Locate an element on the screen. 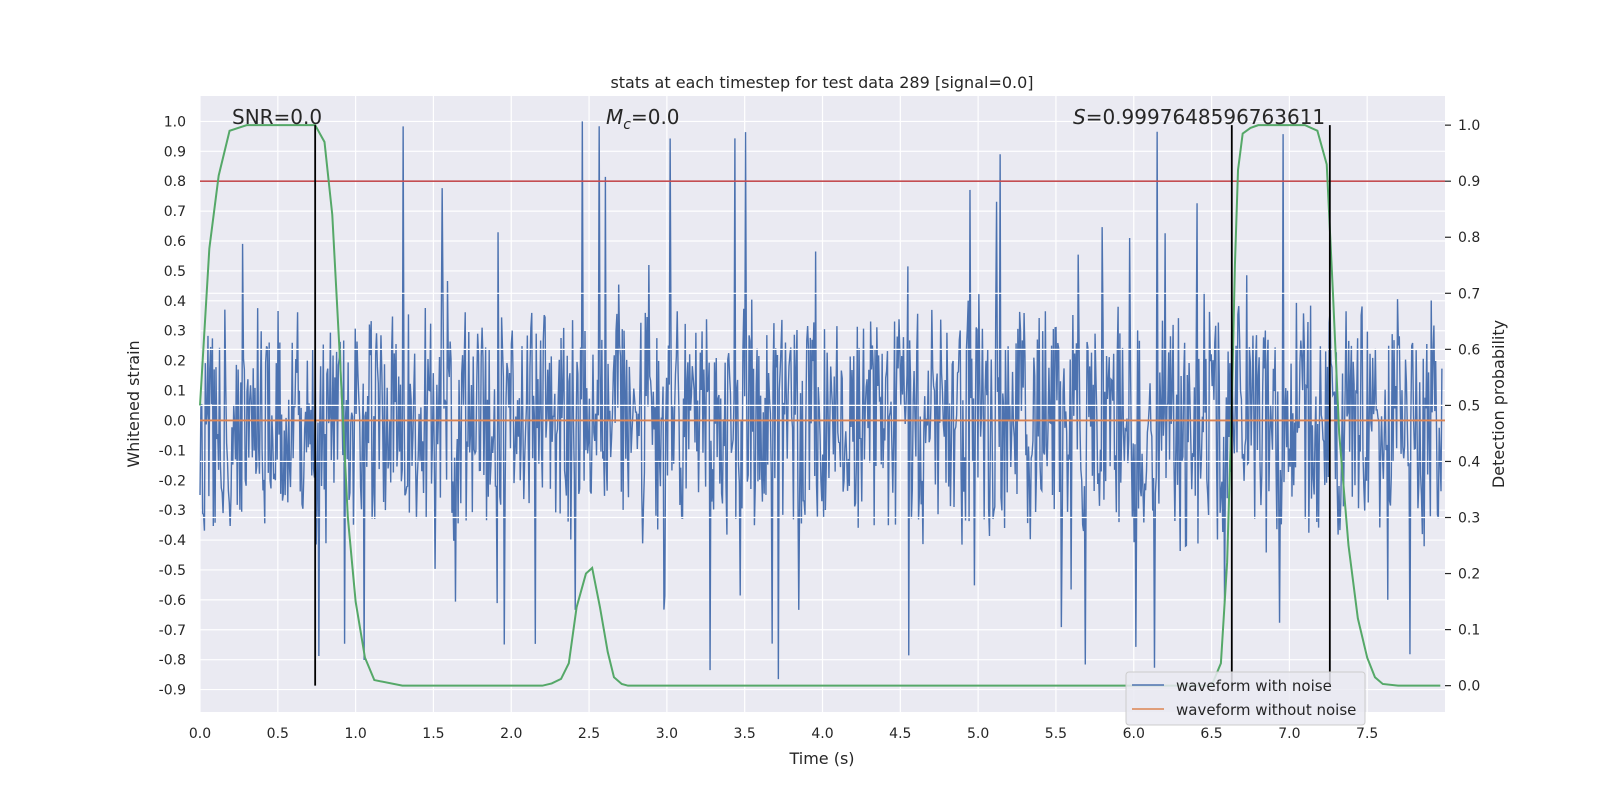 The image size is (1600, 800). x-tick-label: 1.0 is located at coordinates (355, 734).